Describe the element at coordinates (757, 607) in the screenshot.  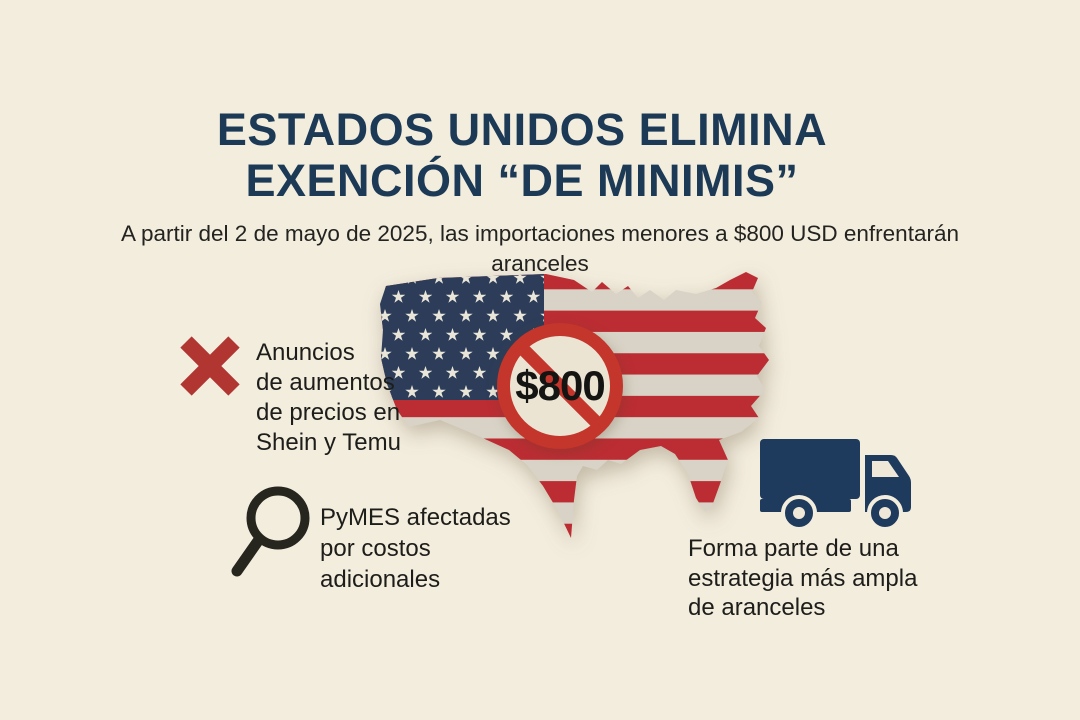
I see `point-line: de aranceles` at that location.